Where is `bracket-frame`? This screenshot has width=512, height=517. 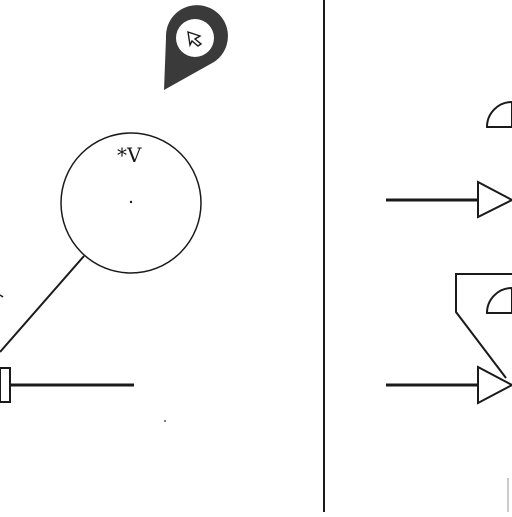 bracket-frame is located at coordinates (483, 326).